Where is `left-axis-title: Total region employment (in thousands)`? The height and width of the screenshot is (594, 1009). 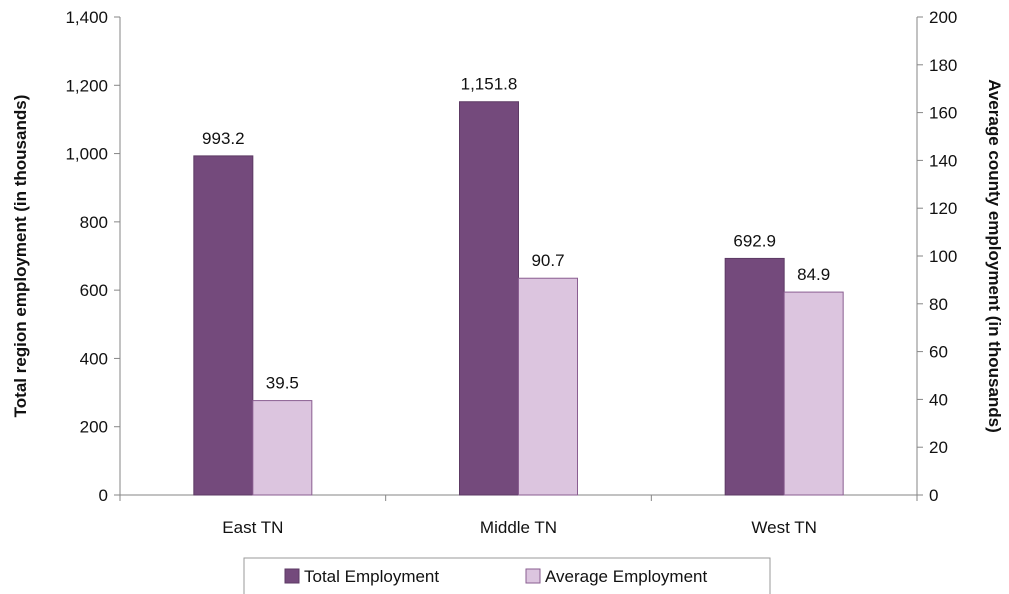
left-axis-title: Total region employment (in thousands) is located at coordinates (20, 256).